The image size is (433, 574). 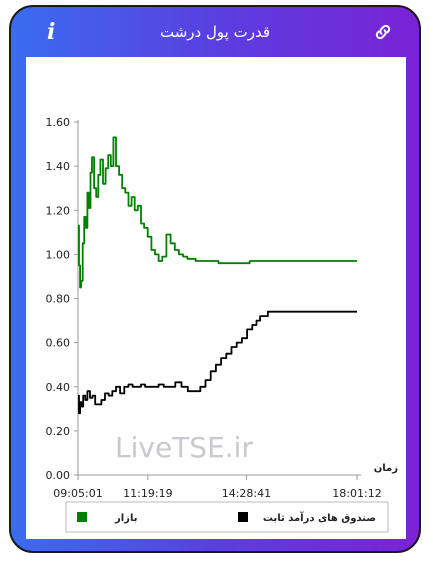 I want to click on legend-label-market: بازار, so click(x=125, y=518).